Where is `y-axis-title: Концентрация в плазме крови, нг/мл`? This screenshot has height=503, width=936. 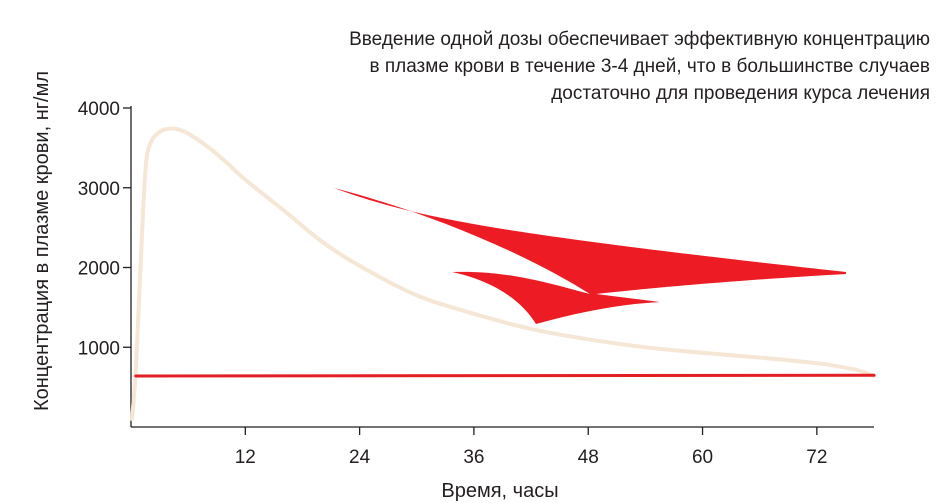 y-axis-title: Концентрация в плазме крови, нг/мл is located at coordinates (42, 241).